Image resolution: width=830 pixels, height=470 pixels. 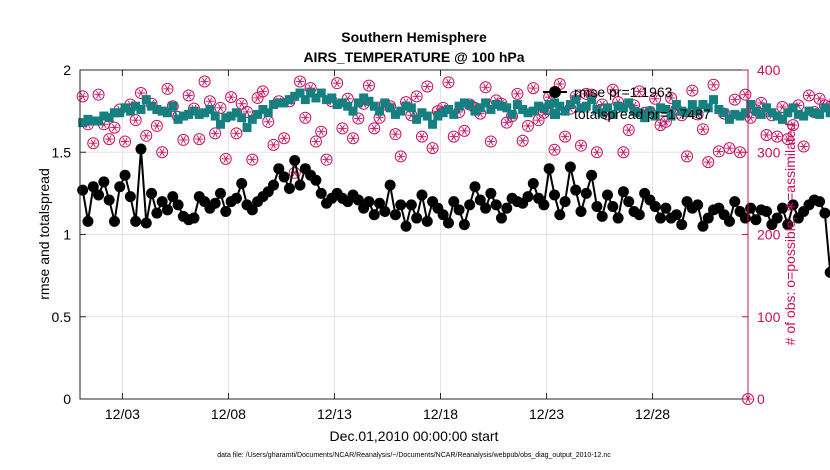 What do you see at coordinates (228, 414) in the screenshot?
I see `x-tick-label: 12/08` at bounding box center [228, 414].